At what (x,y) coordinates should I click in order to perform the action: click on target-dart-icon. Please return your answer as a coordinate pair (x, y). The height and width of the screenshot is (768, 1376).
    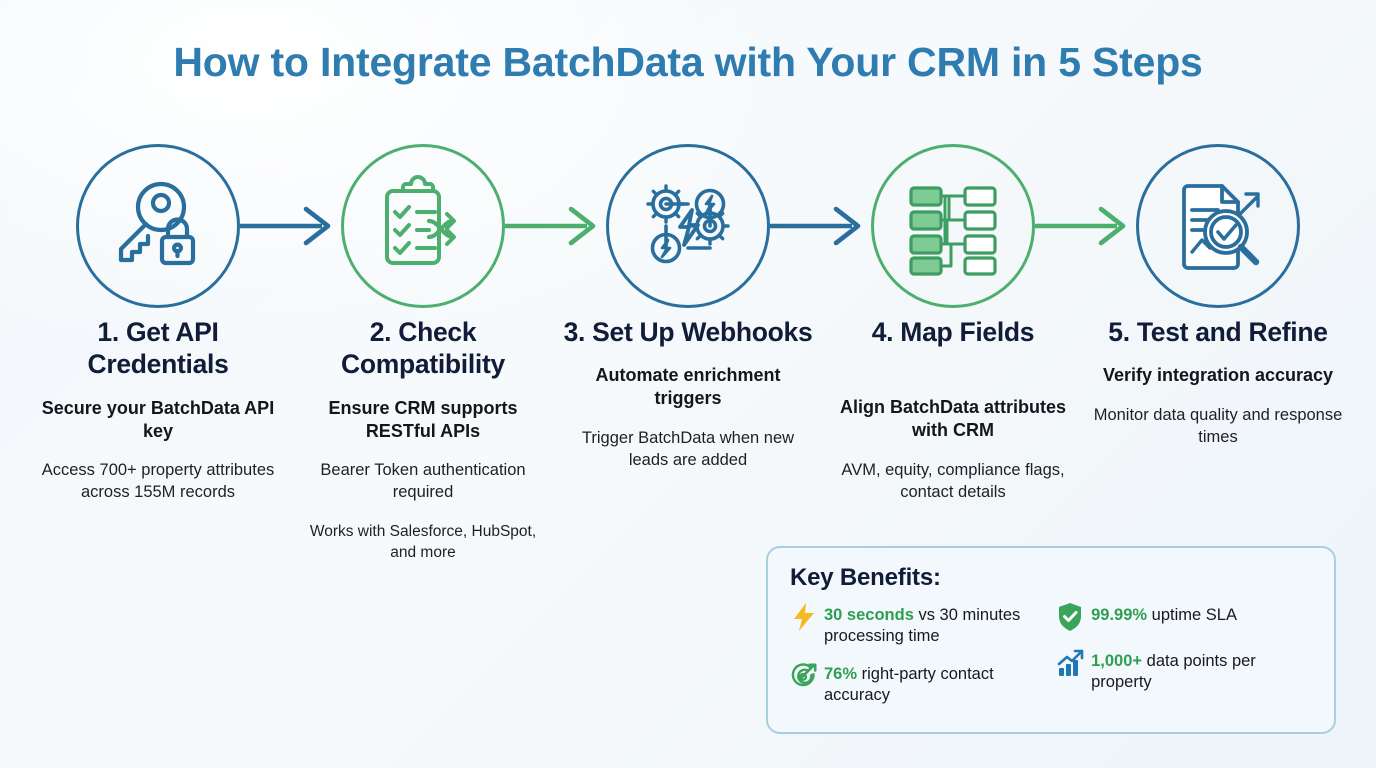
    Looking at the image, I should click on (807, 678).